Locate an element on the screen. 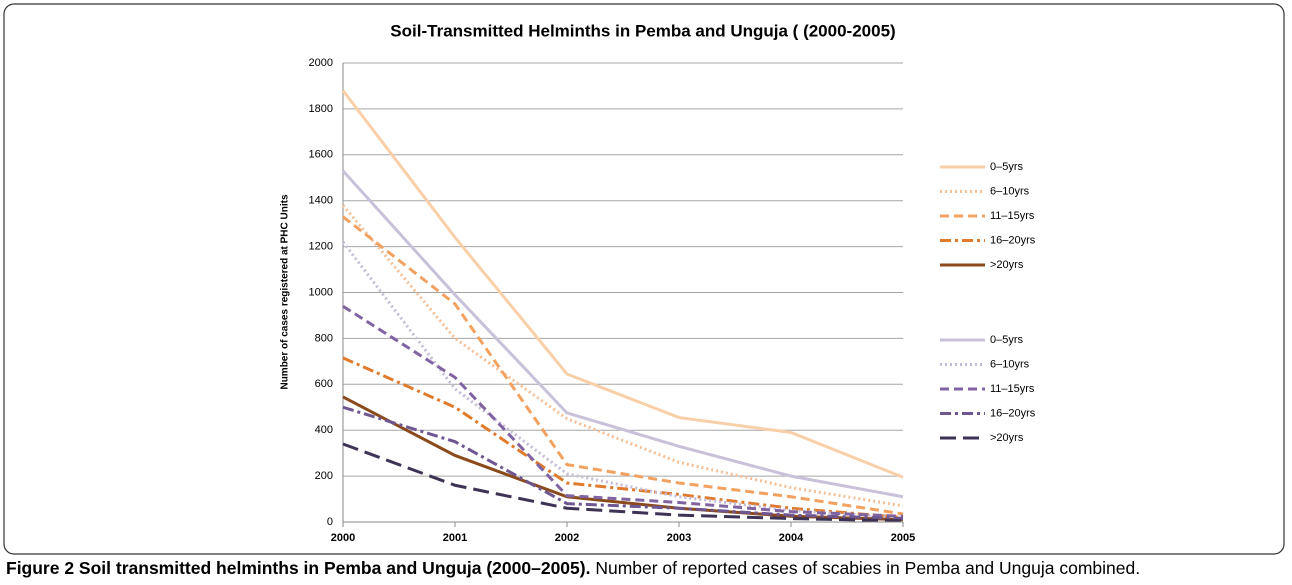 The height and width of the screenshot is (585, 1292). y-tick-label: 400 is located at coordinates (324, 430).